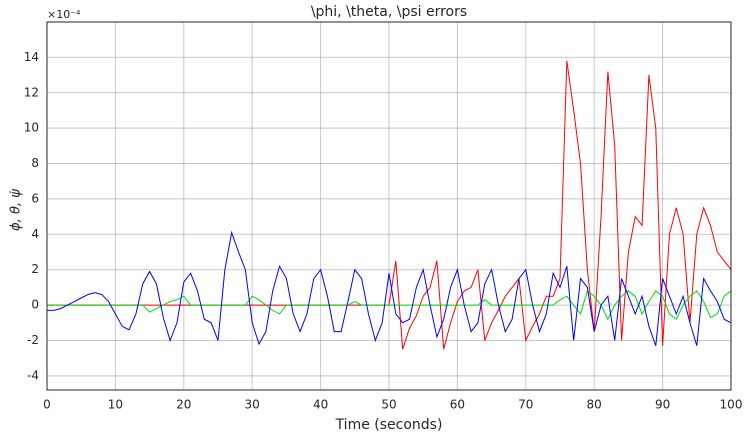  Describe the element at coordinates (115, 405) in the screenshot. I see `x-tick-label: 10` at that location.